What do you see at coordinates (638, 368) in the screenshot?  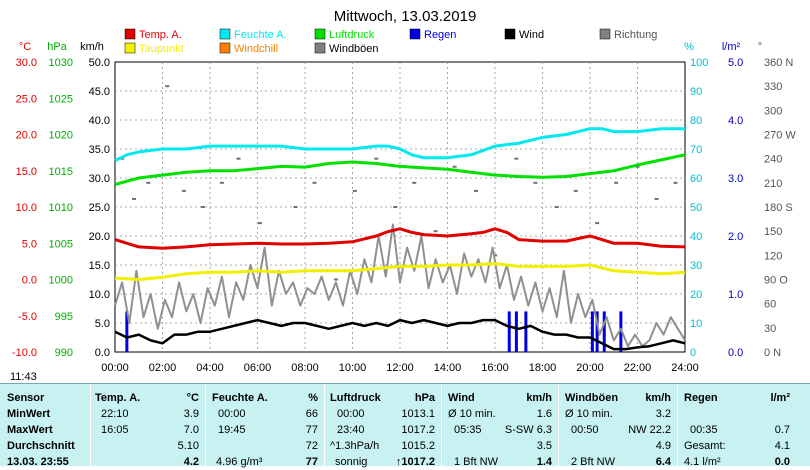 I see `tick-x-11: 22:00` at bounding box center [638, 368].